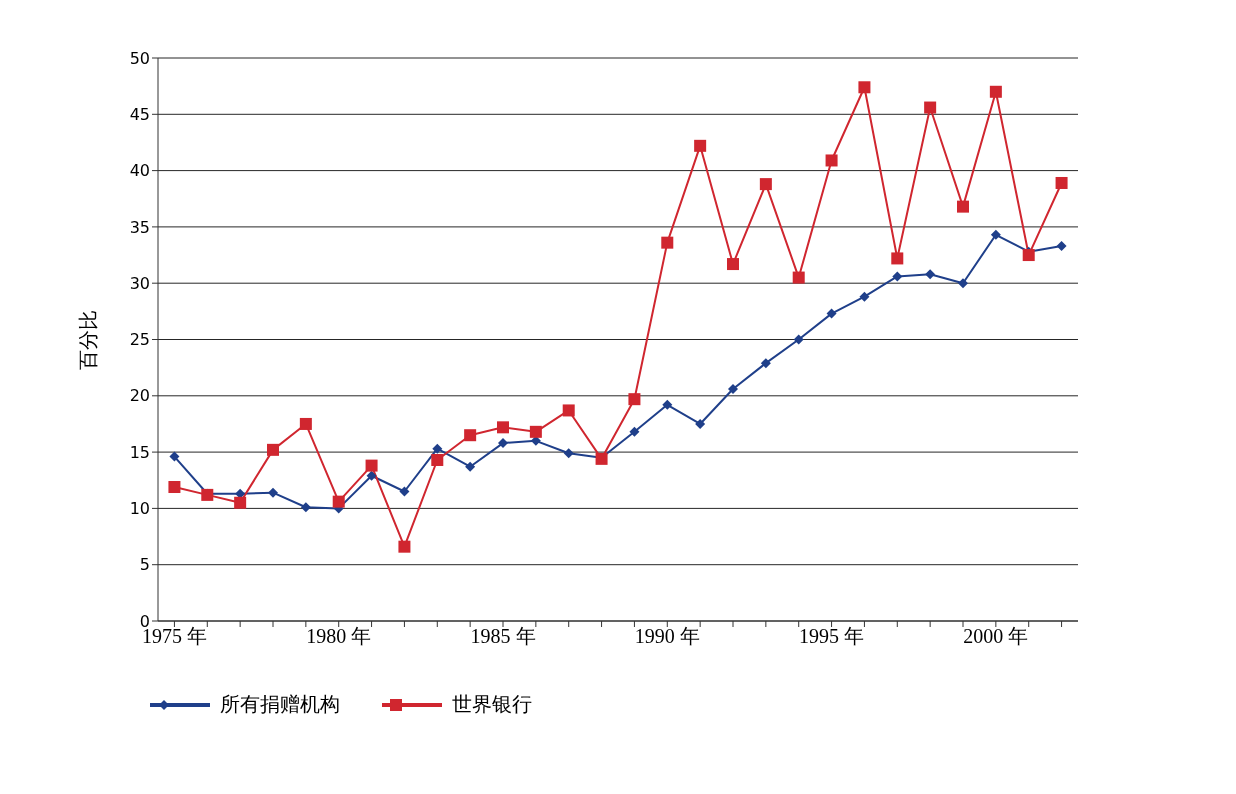  What do you see at coordinates (832, 636) in the screenshot?
I see `x-tick-label: 1995 年` at bounding box center [832, 636].